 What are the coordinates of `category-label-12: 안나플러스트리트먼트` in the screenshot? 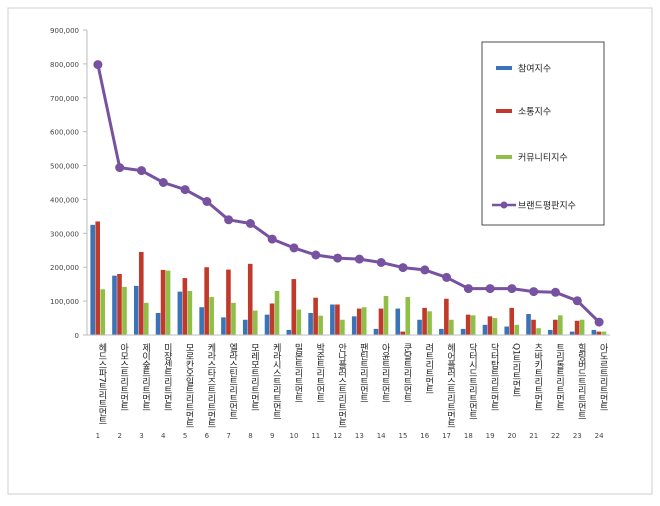 It's located at (341, 385).